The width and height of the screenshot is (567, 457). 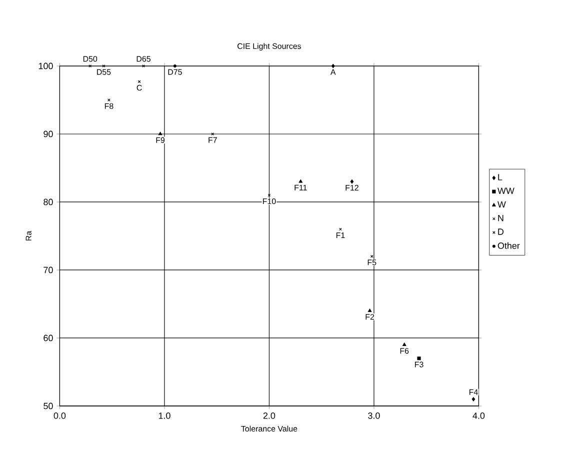 What do you see at coordinates (48, 202) in the screenshot?
I see `y-tick-label: 80` at bounding box center [48, 202].